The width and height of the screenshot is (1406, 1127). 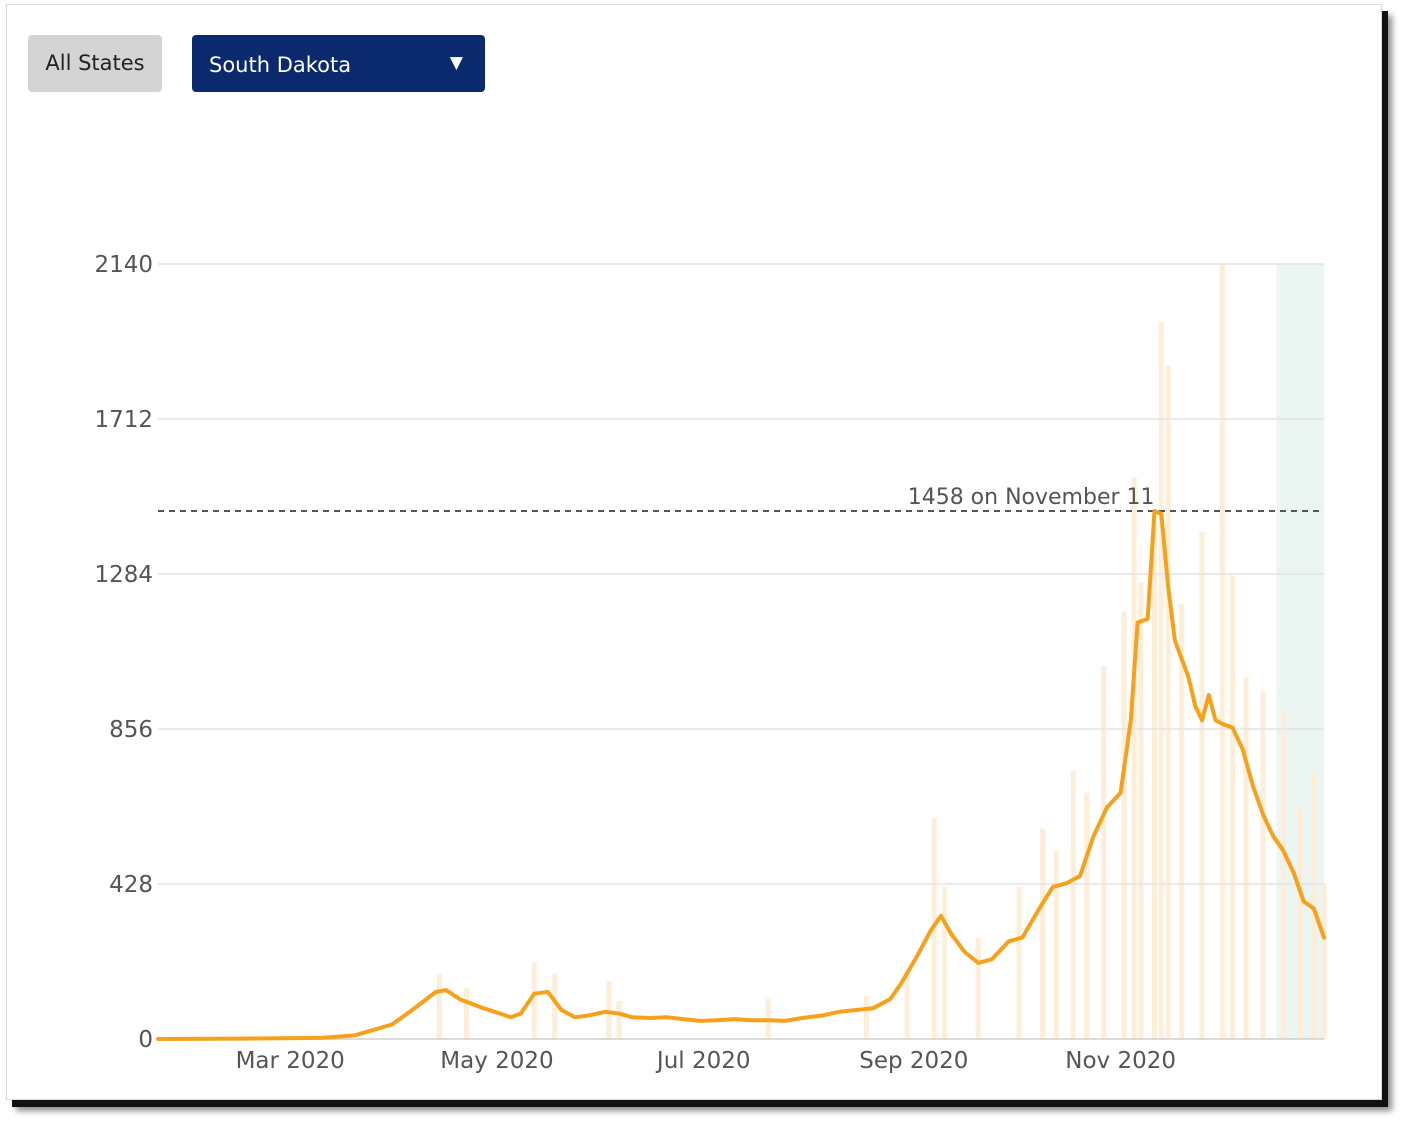 What do you see at coordinates (913, 1061) in the screenshot?
I see `x-tick-label: Sep 2020` at bounding box center [913, 1061].